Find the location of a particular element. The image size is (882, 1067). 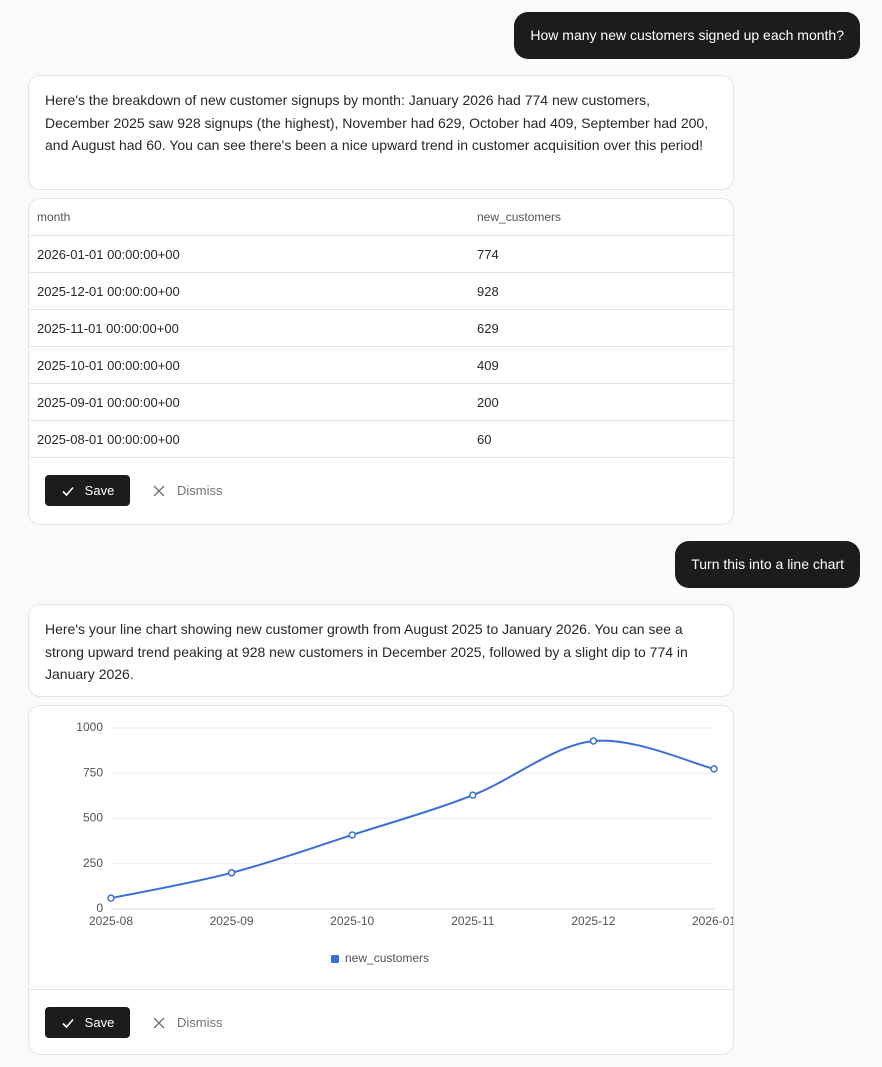

table-cell: 200 is located at coordinates (601, 402).